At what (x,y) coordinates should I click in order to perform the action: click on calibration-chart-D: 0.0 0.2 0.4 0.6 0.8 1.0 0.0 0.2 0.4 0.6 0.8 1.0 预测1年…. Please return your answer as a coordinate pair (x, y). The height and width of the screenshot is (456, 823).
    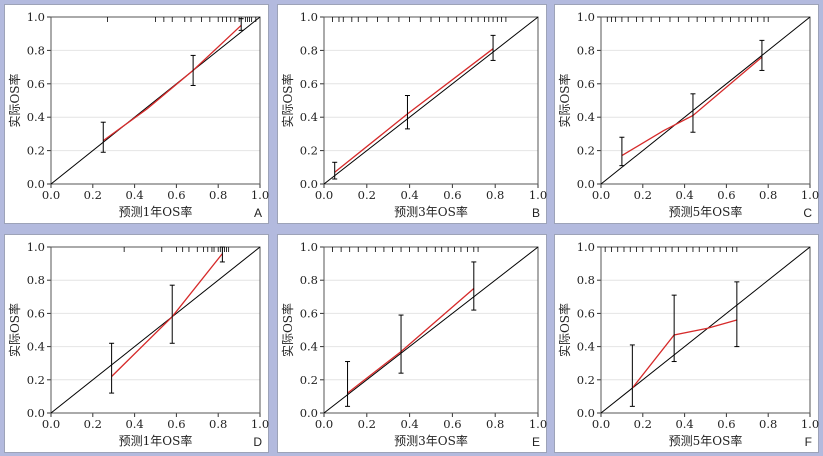
    Looking at the image, I should click on (138, 344).